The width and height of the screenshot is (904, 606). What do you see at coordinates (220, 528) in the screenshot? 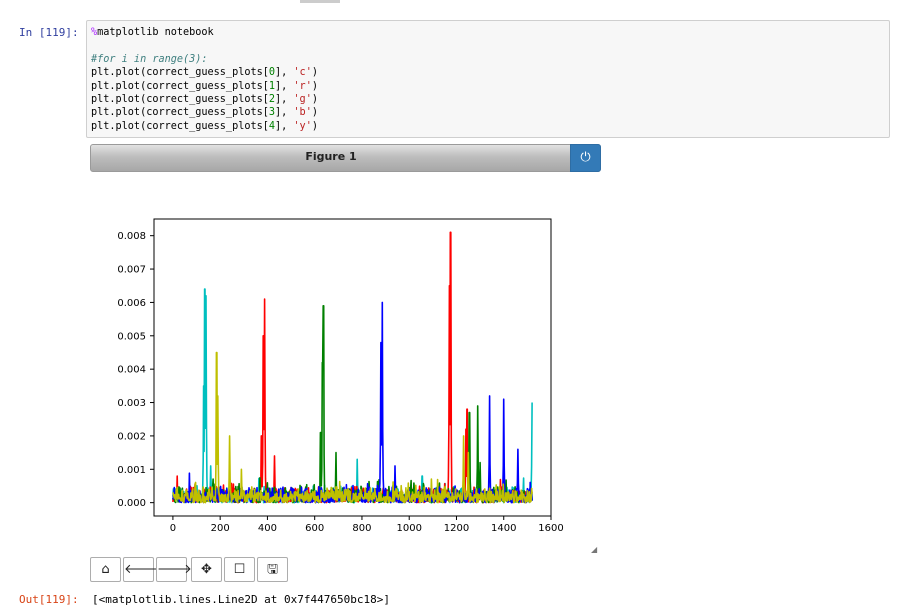
I see `x-tick-label: 200` at bounding box center [220, 528].